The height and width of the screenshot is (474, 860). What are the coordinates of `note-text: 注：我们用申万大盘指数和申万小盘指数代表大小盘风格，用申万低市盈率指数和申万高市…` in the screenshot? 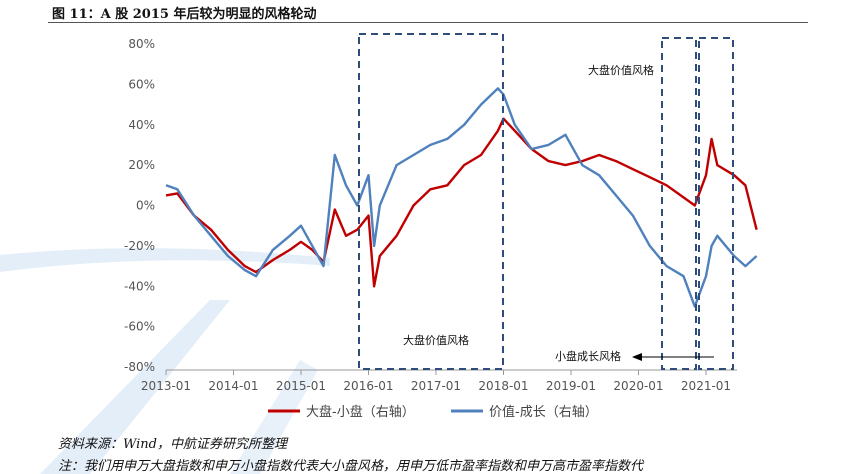 It's located at (351, 466).